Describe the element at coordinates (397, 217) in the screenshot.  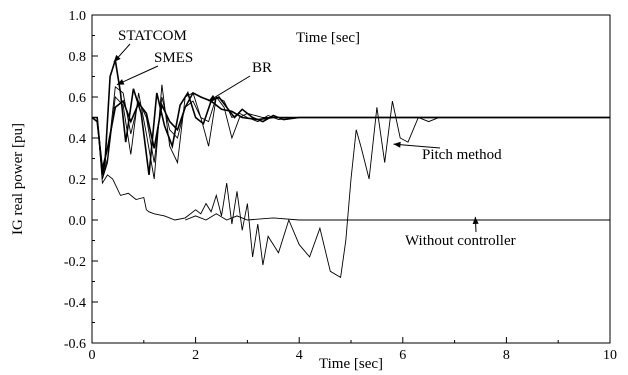
I see `series-line-without-controller-steady-` at that location.